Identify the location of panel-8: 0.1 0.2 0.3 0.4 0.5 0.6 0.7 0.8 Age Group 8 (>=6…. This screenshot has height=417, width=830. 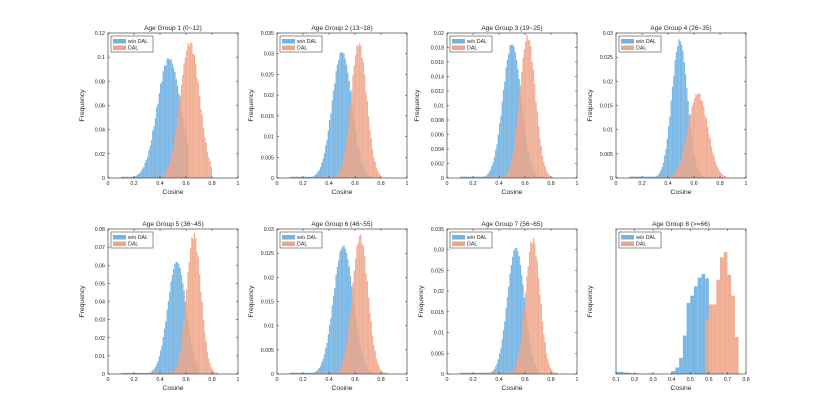
(668, 306).